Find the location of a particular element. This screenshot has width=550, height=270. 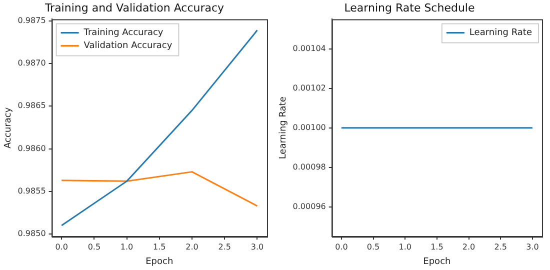

y-tick-label: 0.00104 is located at coordinates (309, 48).